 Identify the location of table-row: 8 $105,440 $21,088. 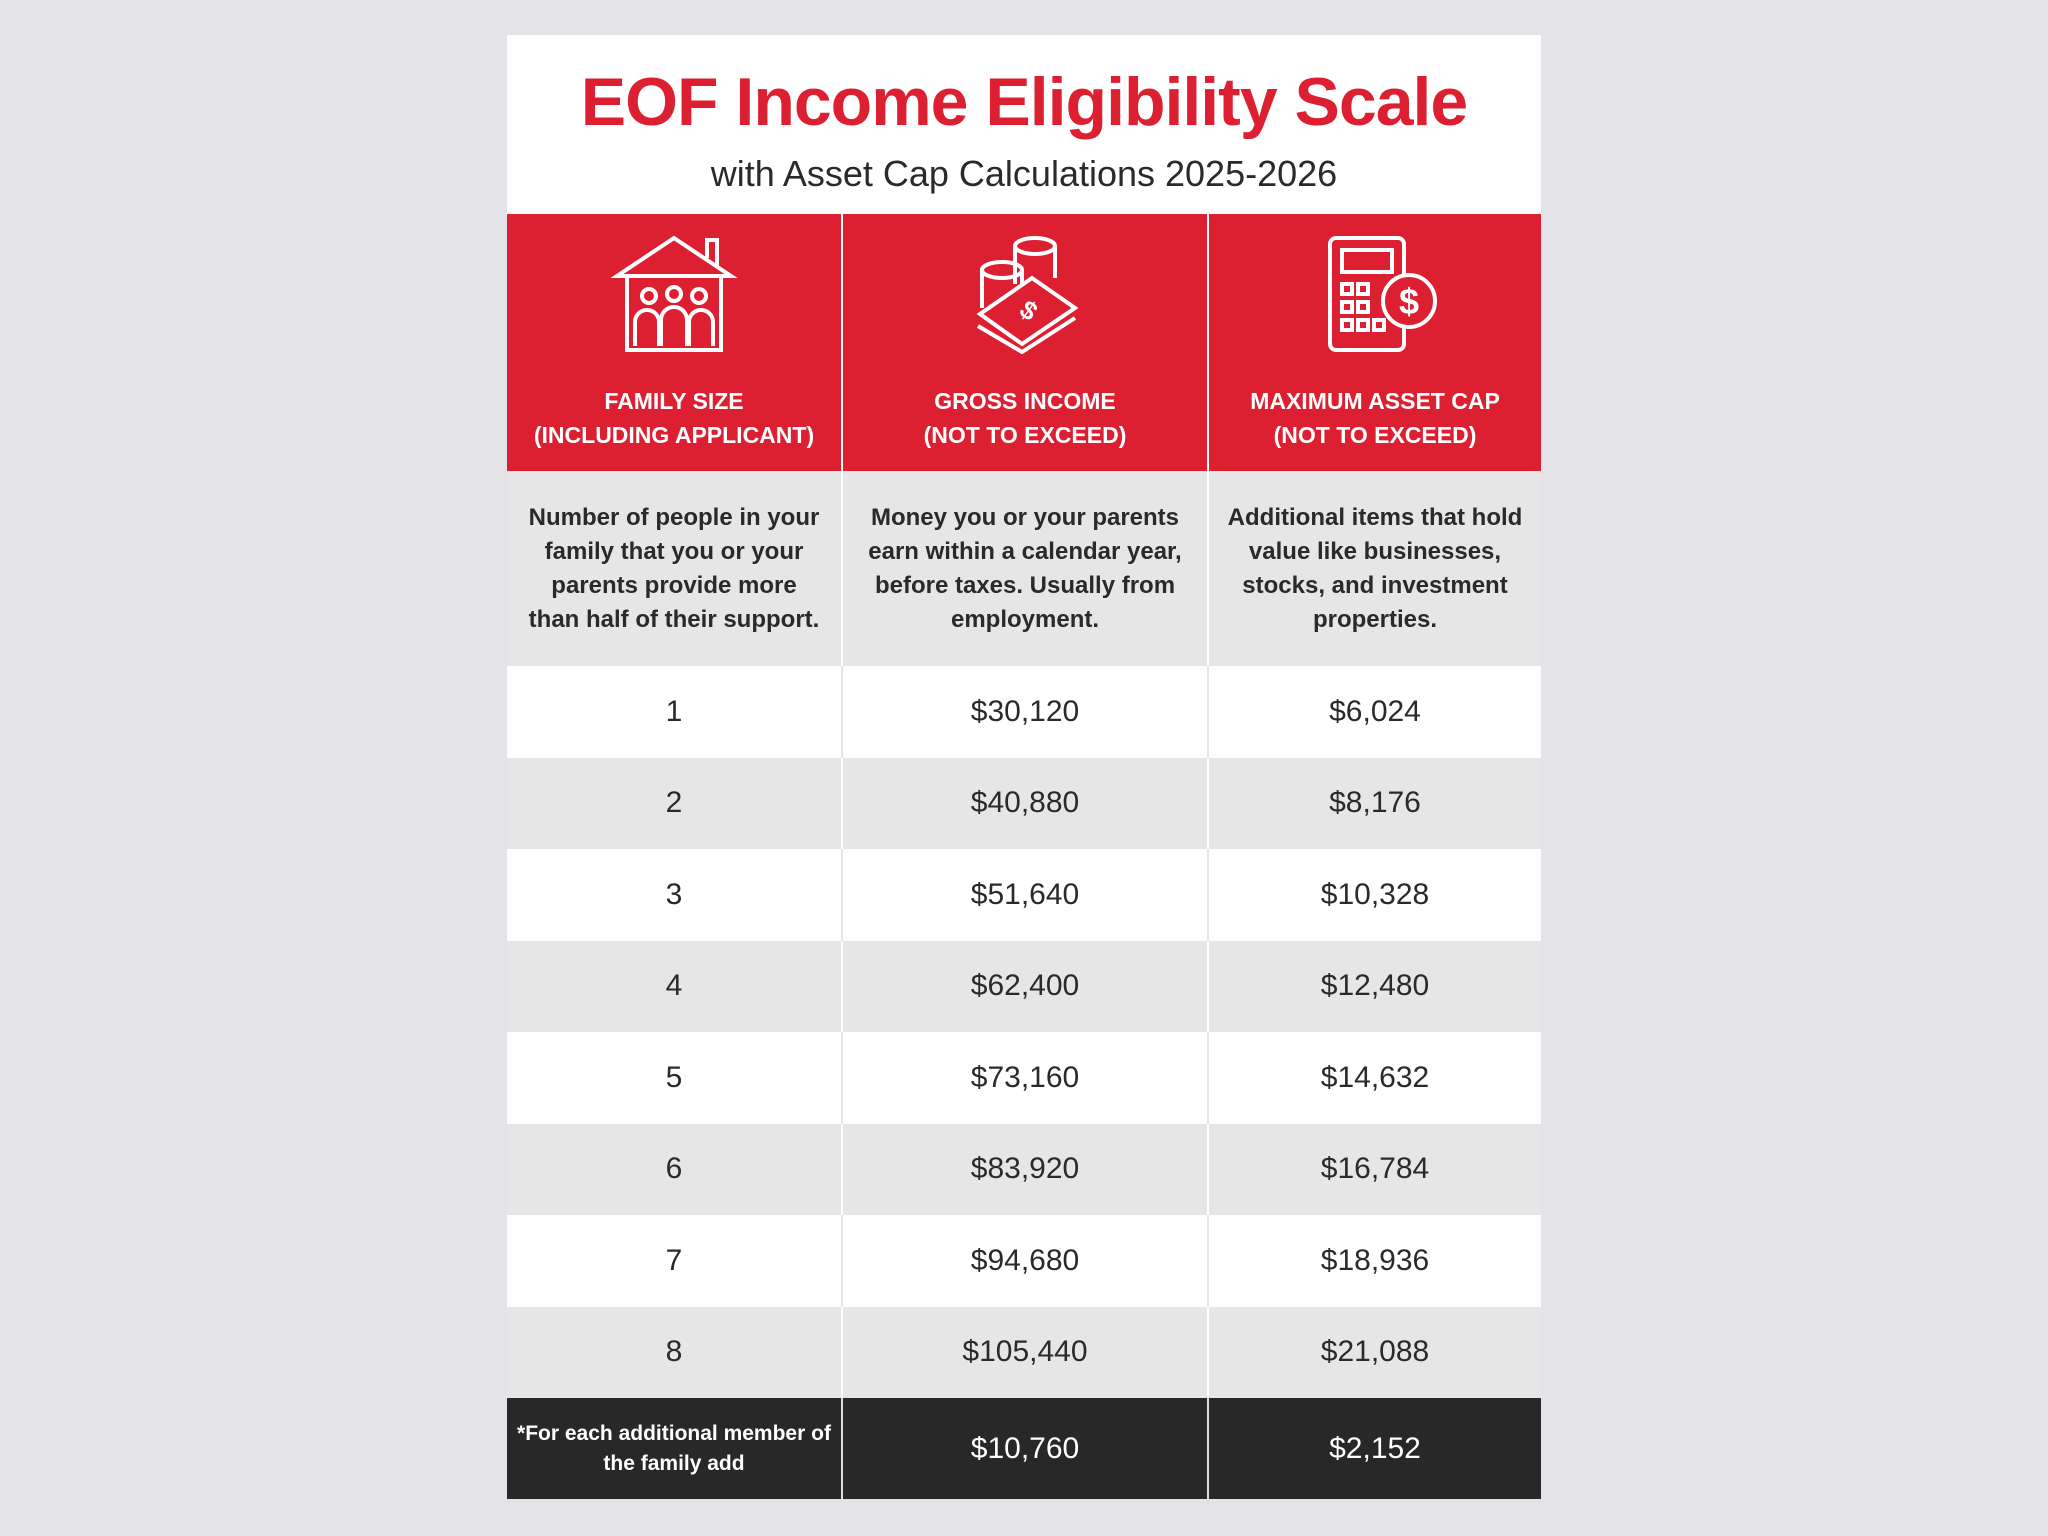
(1024, 1352).